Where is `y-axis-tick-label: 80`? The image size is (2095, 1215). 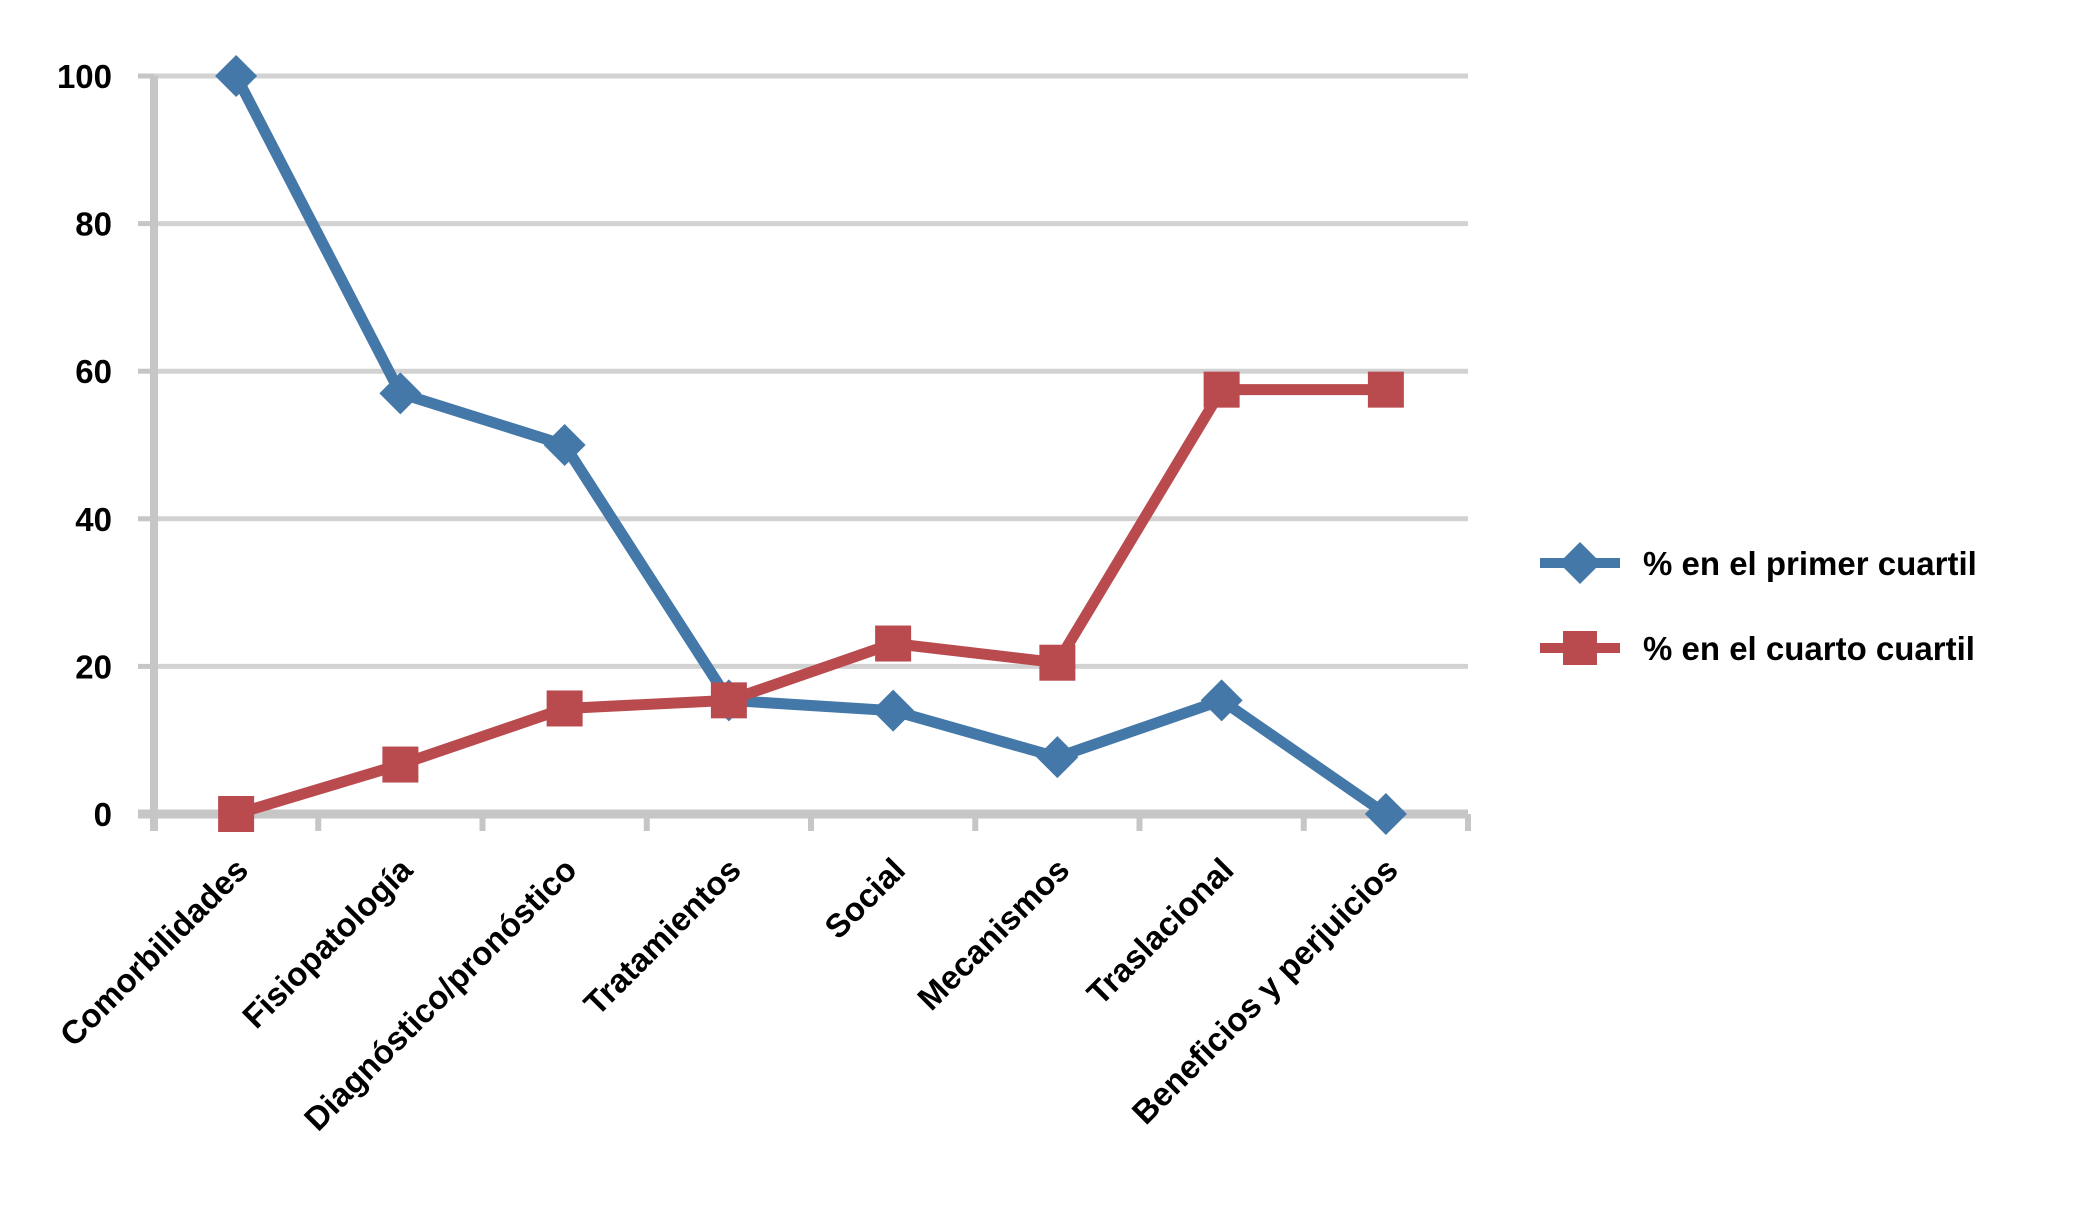
y-axis-tick-label: 80 is located at coordinates (93, 224).